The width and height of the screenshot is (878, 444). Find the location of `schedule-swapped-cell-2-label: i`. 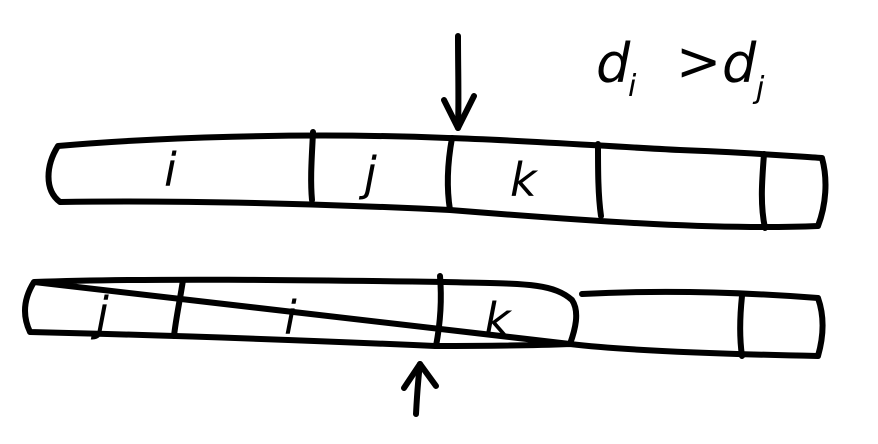

schedule-swapped-cell-2-label: i is located at coordinates (290, 318).